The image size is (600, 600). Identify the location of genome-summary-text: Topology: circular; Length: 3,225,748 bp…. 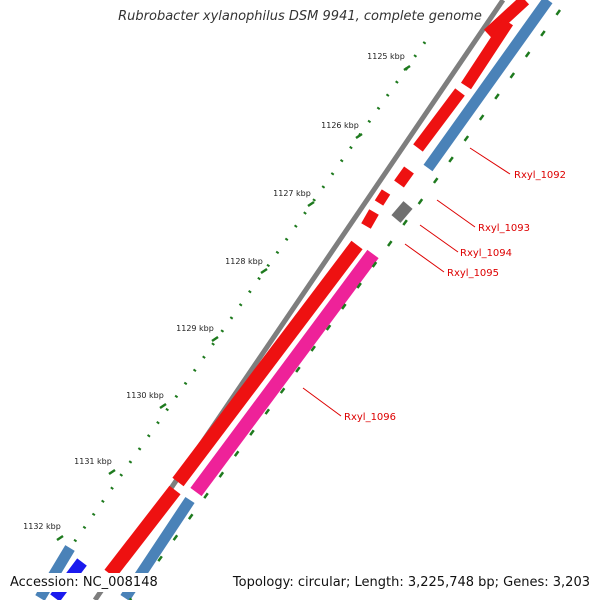
(411, 582).